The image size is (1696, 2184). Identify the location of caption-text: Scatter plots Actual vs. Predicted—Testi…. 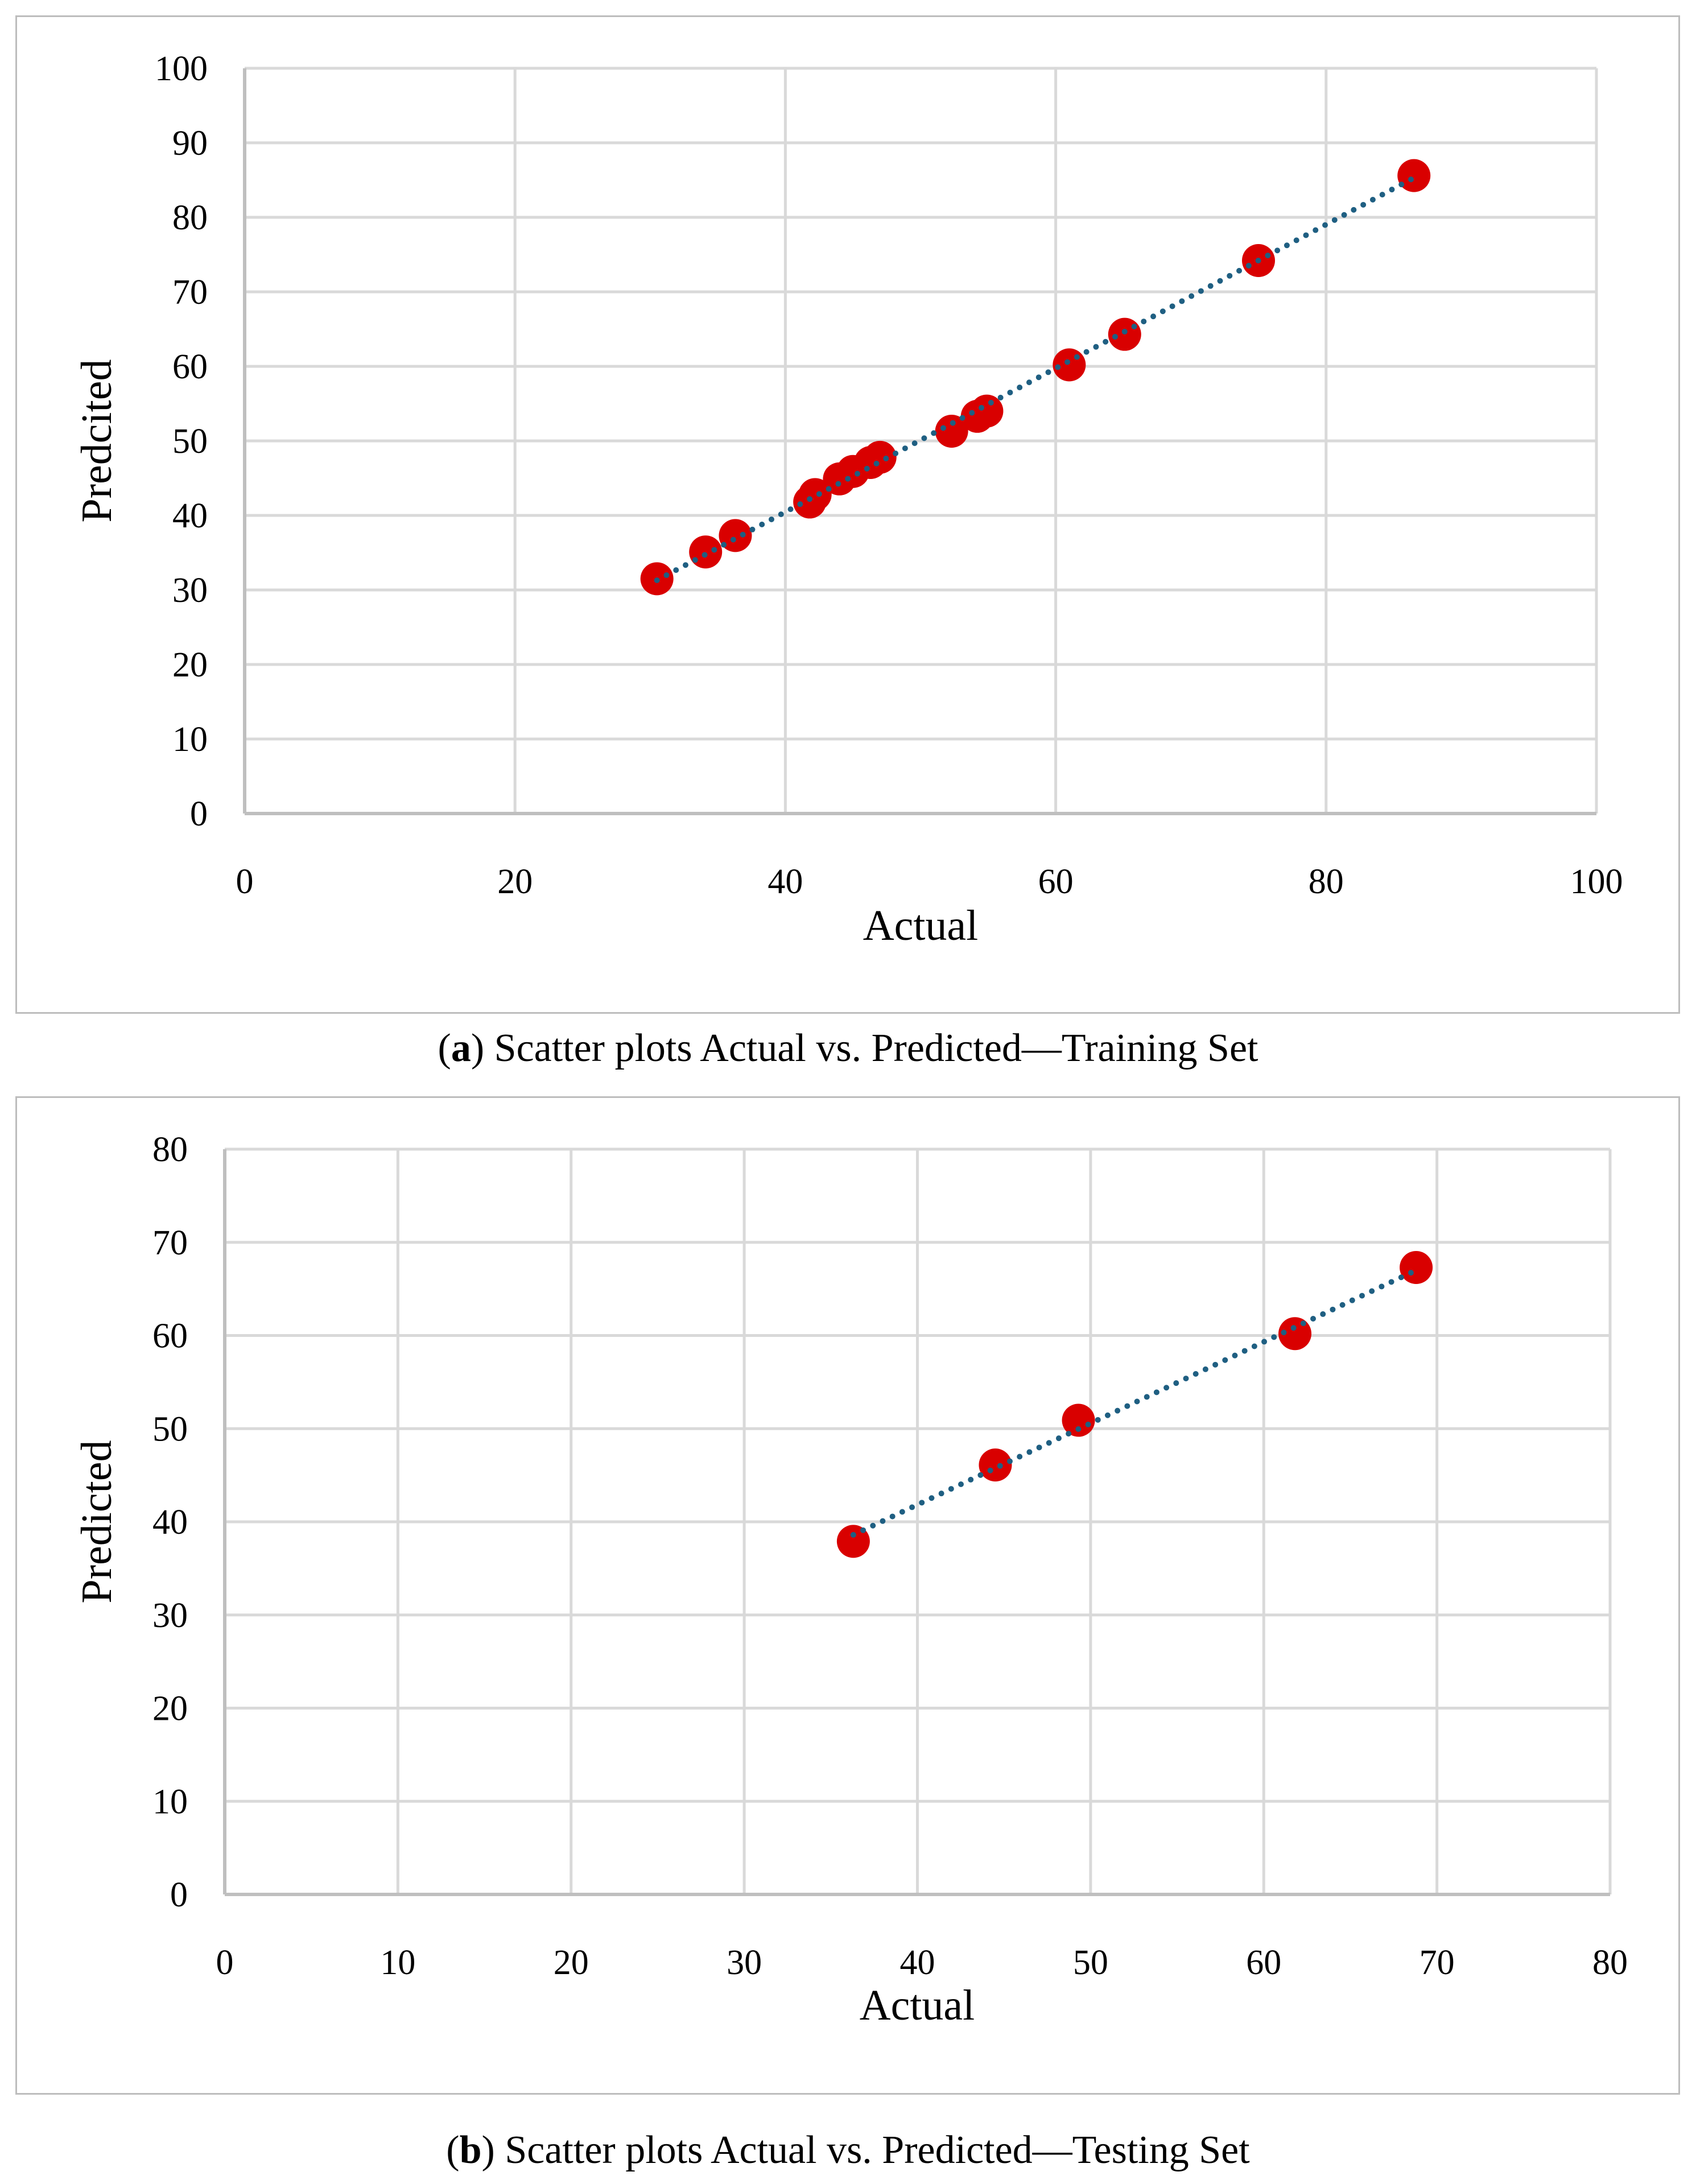
(872, 2150).